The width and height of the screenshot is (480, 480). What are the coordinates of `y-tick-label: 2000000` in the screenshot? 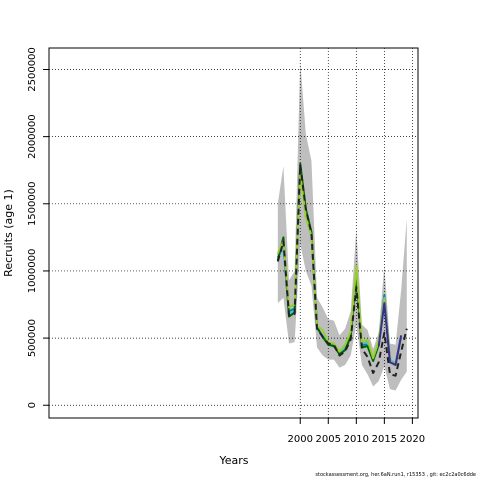 It's located at (32, 136).